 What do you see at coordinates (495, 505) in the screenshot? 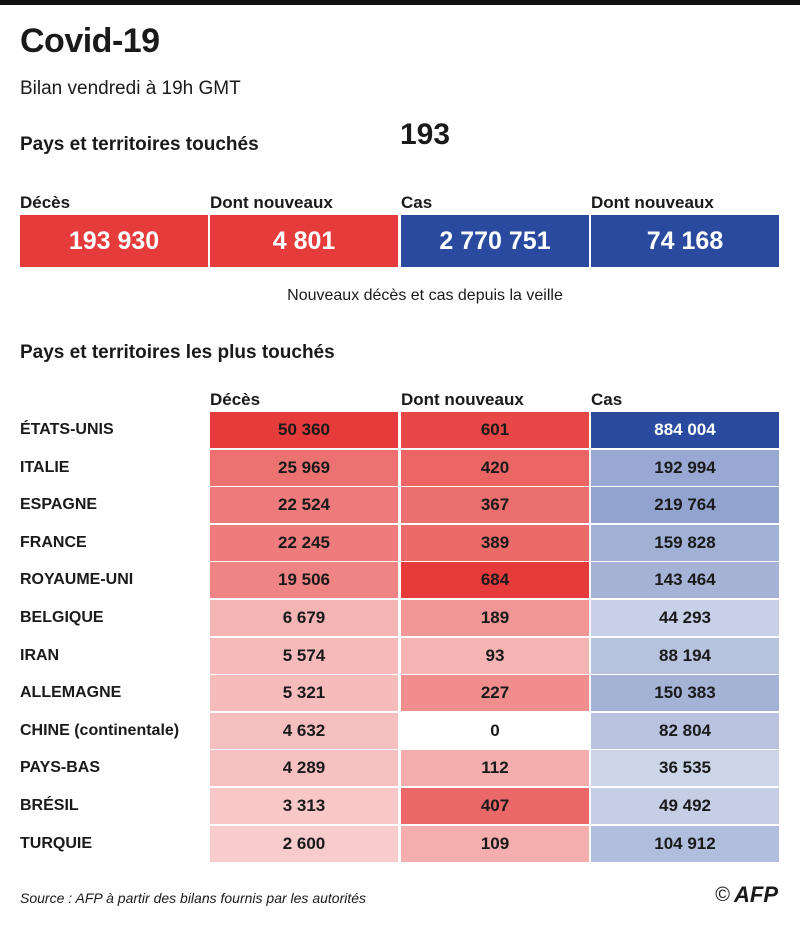
I see `cell-new-deaths: 367` at bounding box center [495, 505].